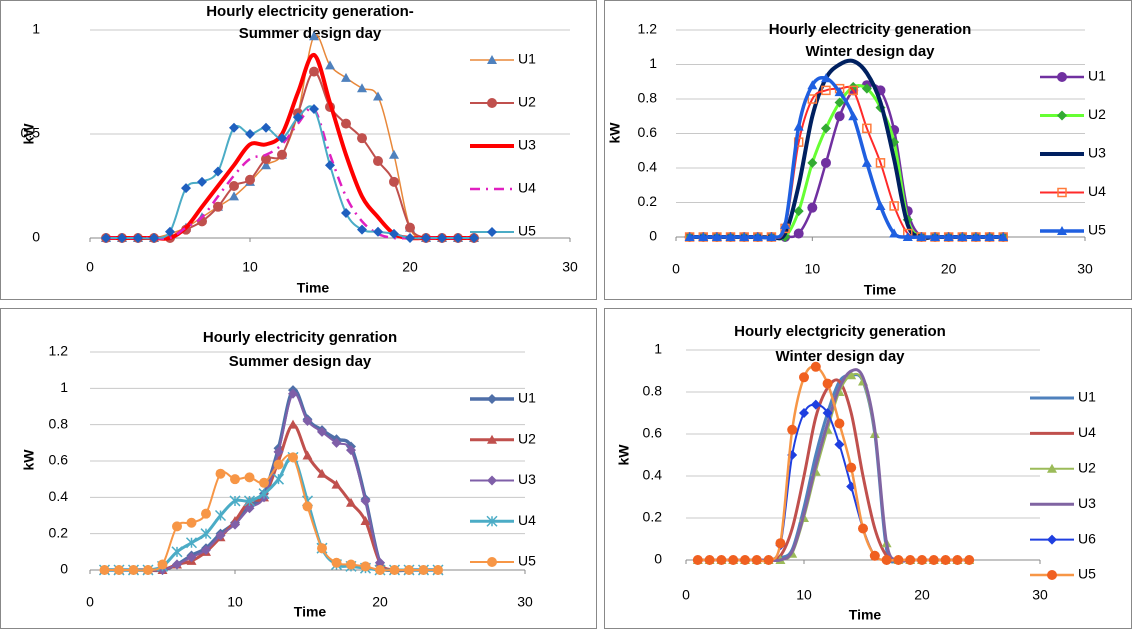  I want to click on x-tick-label: 20, so click(380, 602).